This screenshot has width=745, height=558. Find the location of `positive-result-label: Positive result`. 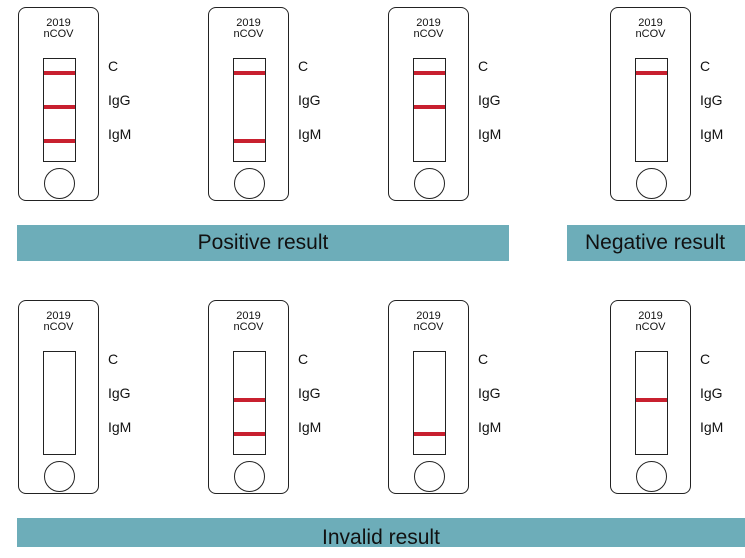

positive-result-label: Positive result is located at coordinates (263, 242).